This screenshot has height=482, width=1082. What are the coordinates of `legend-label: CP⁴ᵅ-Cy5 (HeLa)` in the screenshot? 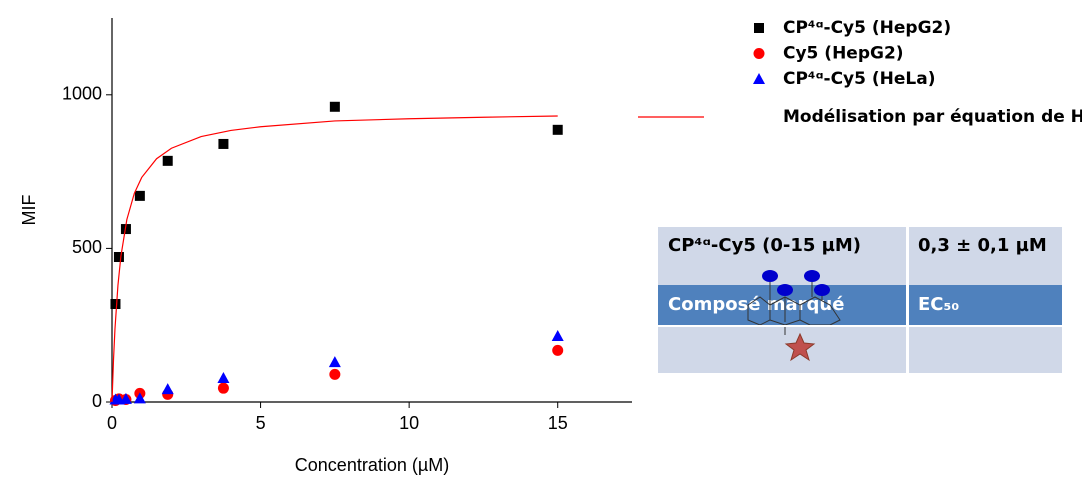 It's located at (859, 79).